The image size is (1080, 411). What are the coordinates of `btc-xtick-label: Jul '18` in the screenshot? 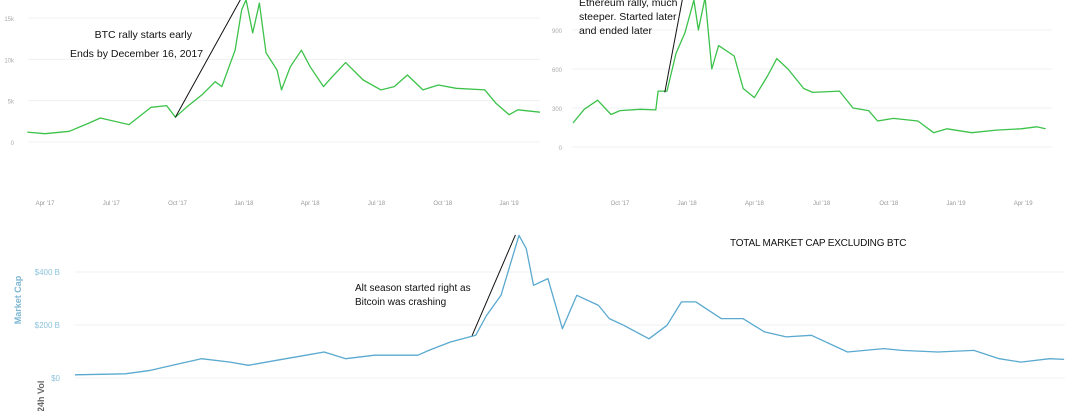 It's located at (377, 204).